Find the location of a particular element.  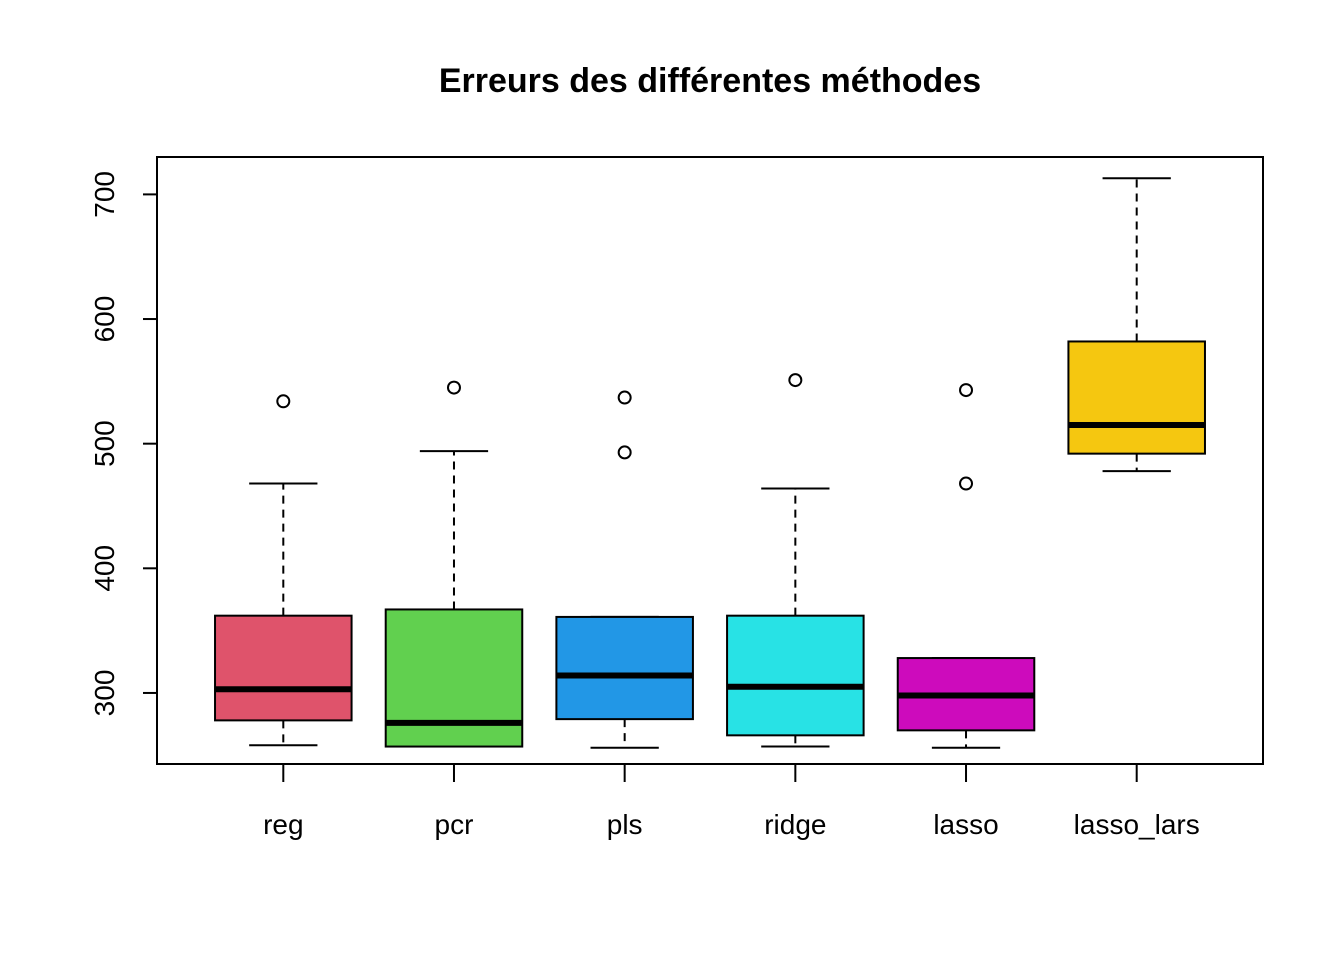

x-tick-label: lasso_lars is located at coordinates (1137, 824).